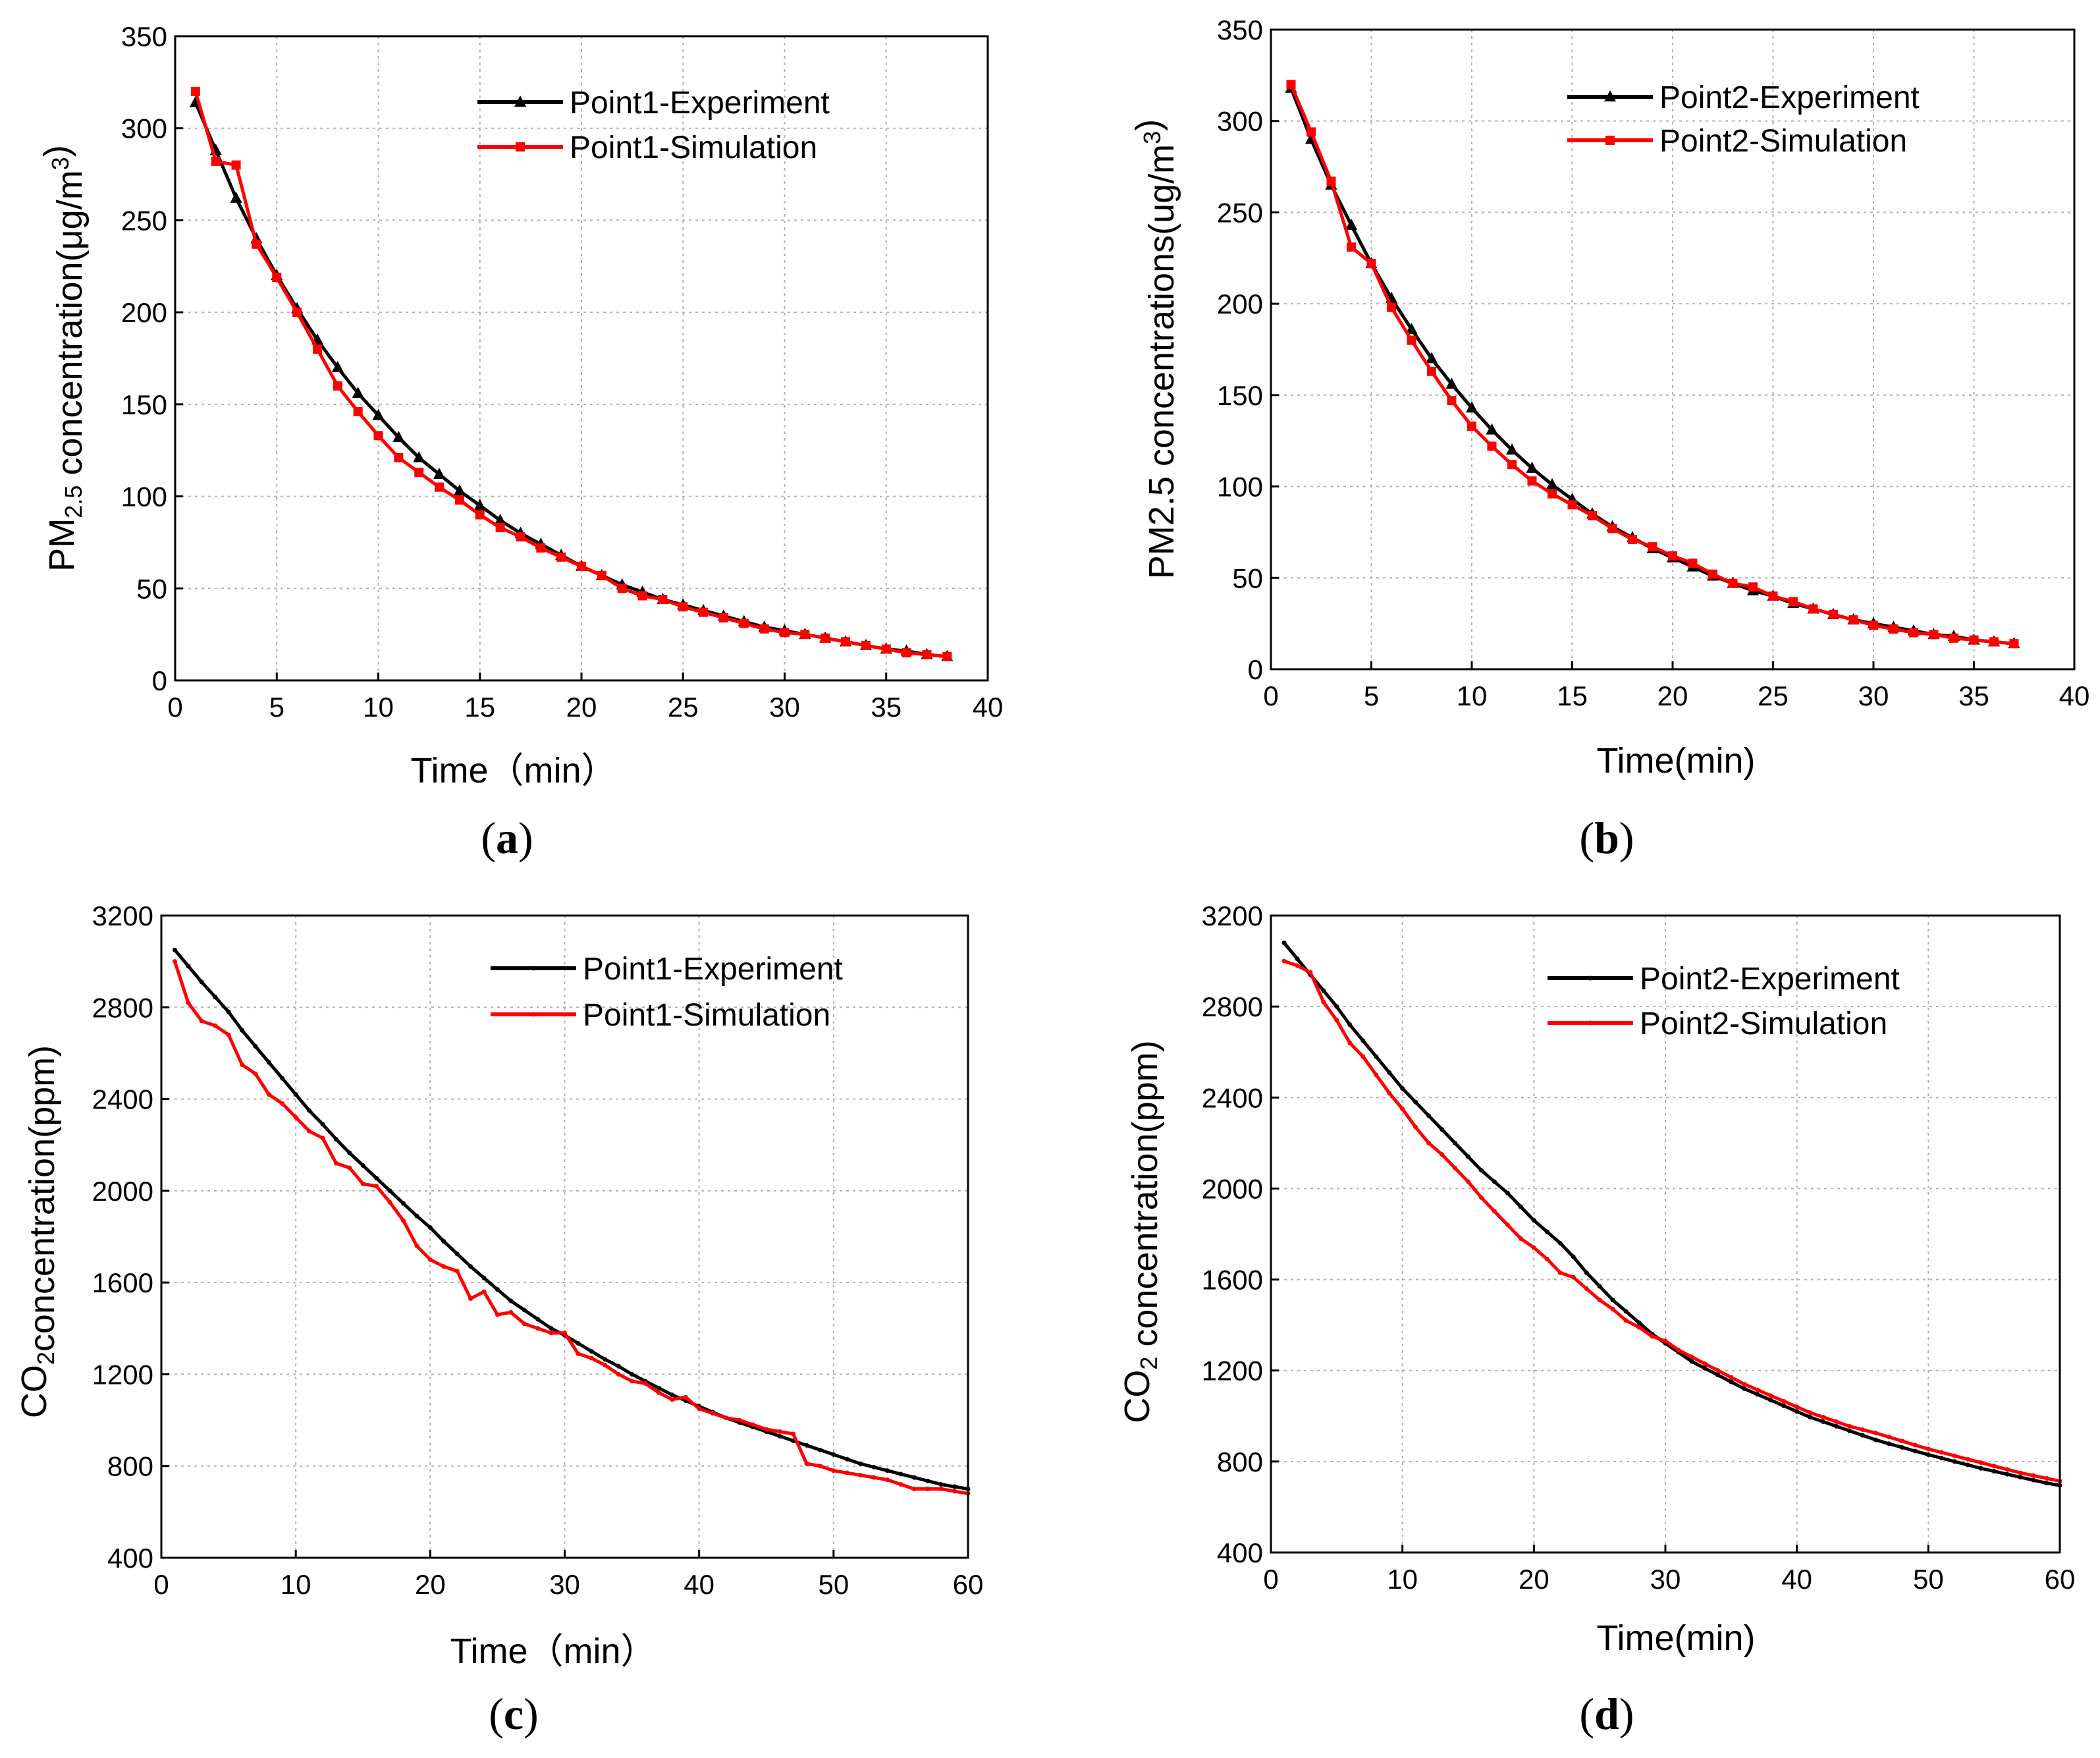 The height and width of the screenshot is (1758, 2100). Describe the element at coordinates (38, 1231) in the screenshot. I see `y-axis-label: CO2concentration(ppm)` at that location.